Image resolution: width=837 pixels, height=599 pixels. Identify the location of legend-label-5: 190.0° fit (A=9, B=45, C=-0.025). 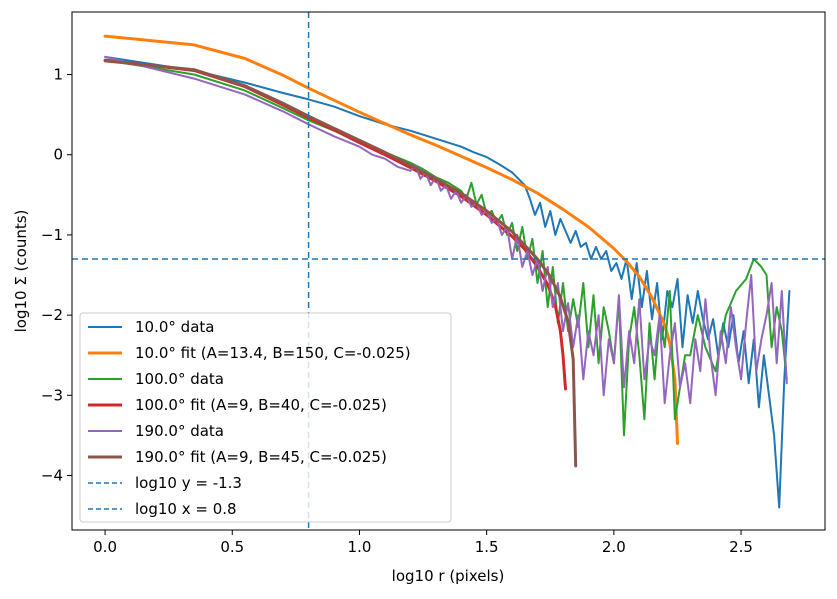
(261, 457).